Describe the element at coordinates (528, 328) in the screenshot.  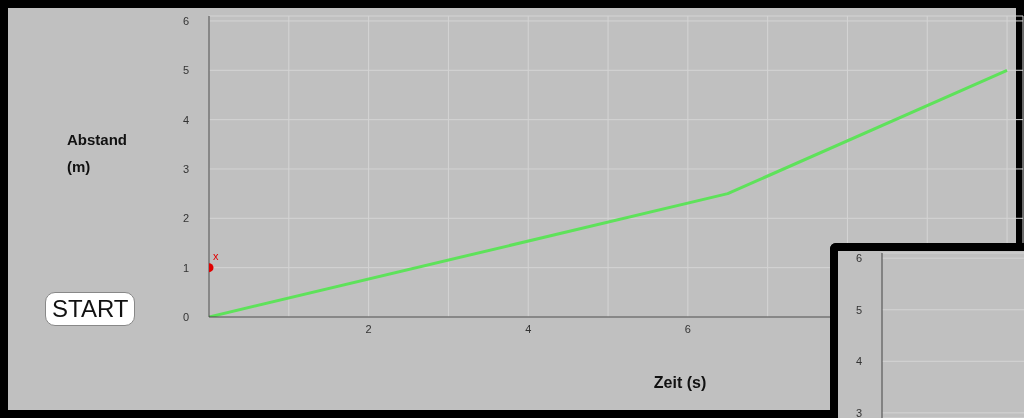
I see `x-tick-label: 4` at that location.